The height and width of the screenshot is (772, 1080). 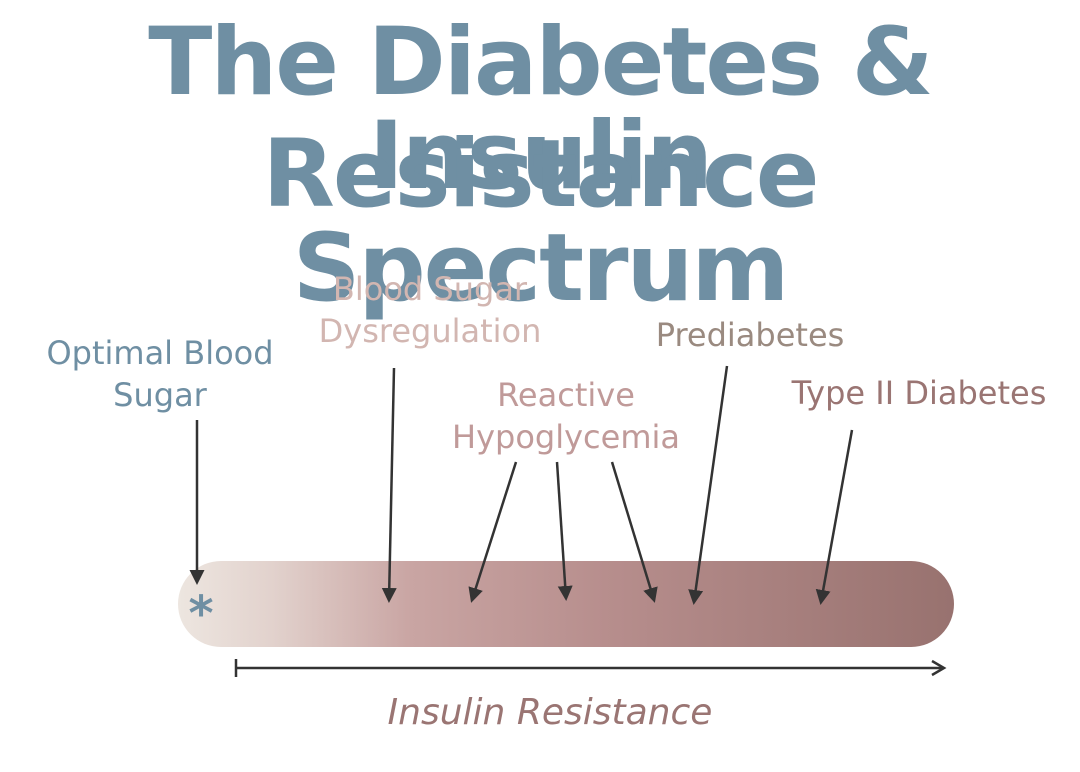 What do you see at coordinates (160, 374) in the screenshot?
I see `label-optimal-blood-sugar: Optimal Blood Sugar` at bounding box center [160, 374].